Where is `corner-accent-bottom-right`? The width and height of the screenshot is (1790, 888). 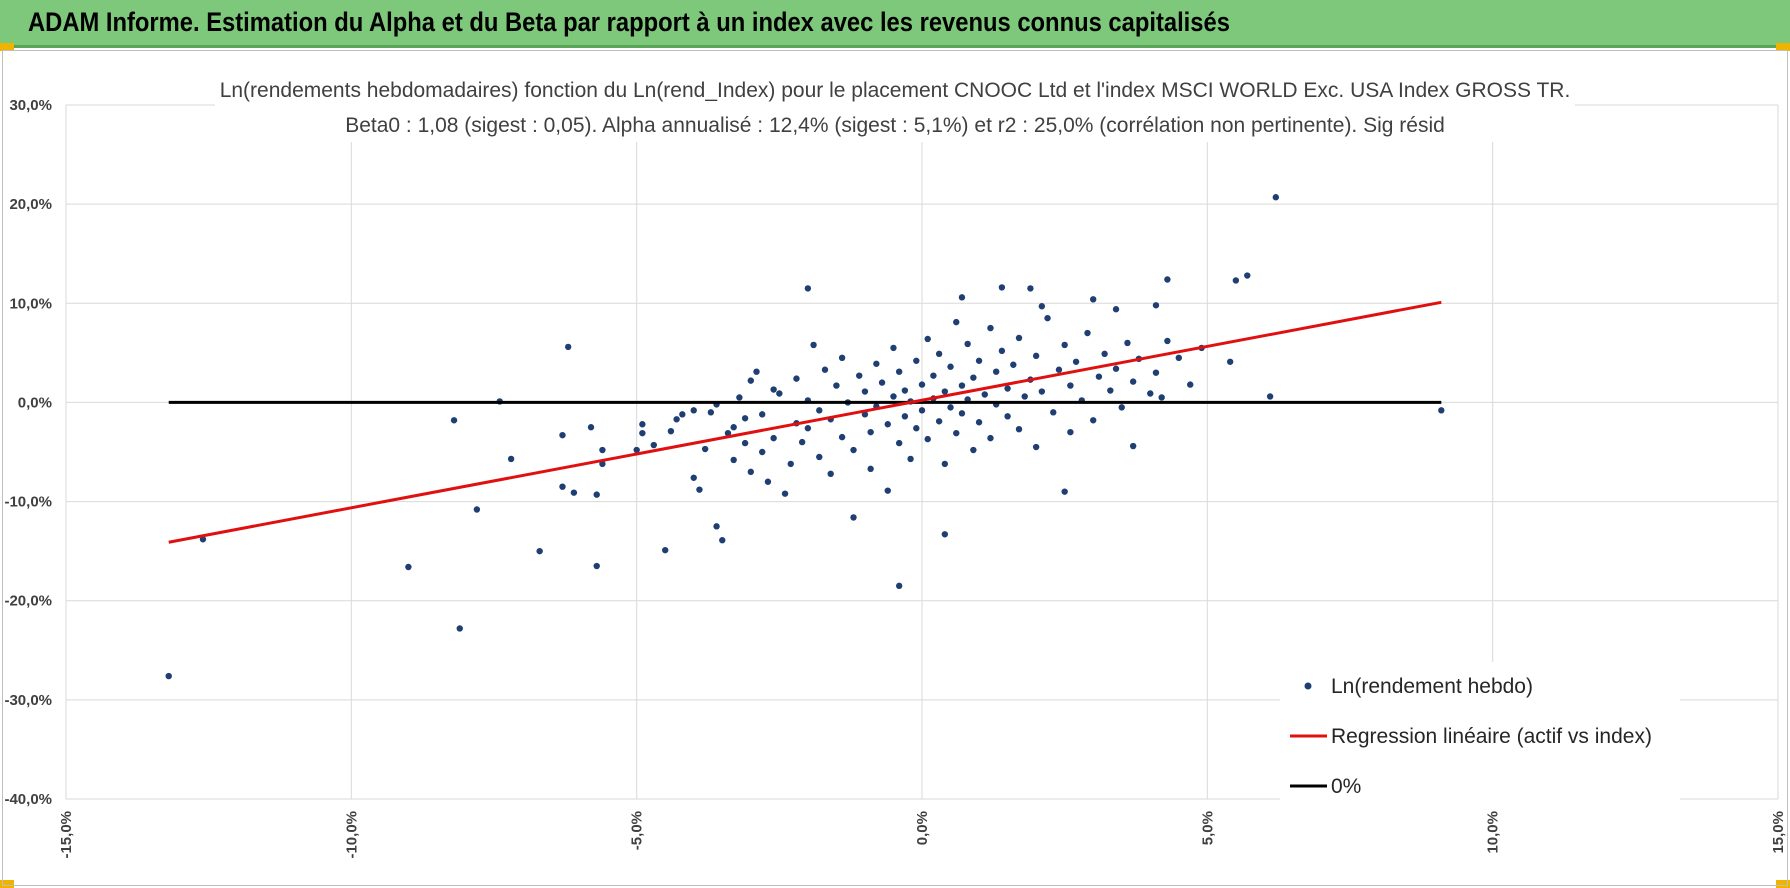
corner-accent-bottom-right is located at coordinates (1783, 884).